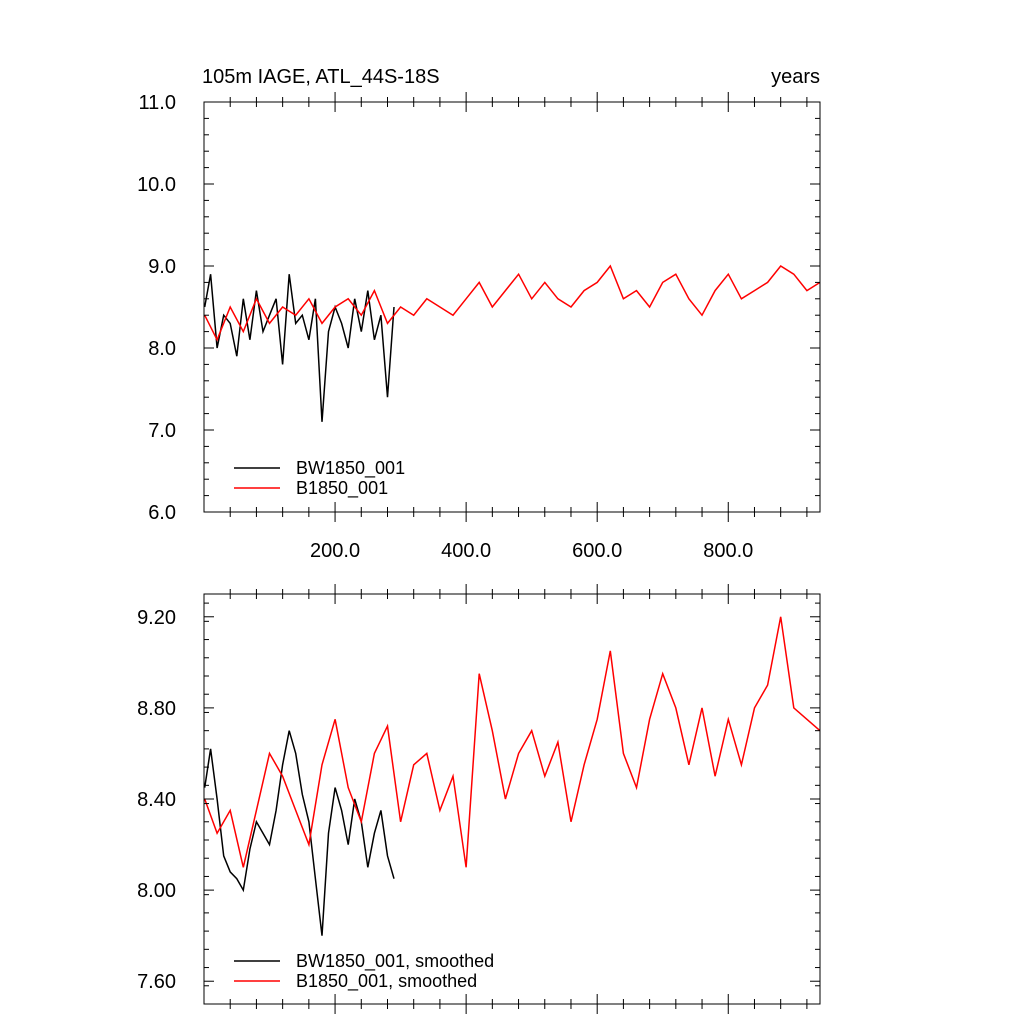  Describe the element at coordinates (321, 77) in the screenshot. I see `top-title-left: 105m IAGE, ATL_44S-18S` at that location.